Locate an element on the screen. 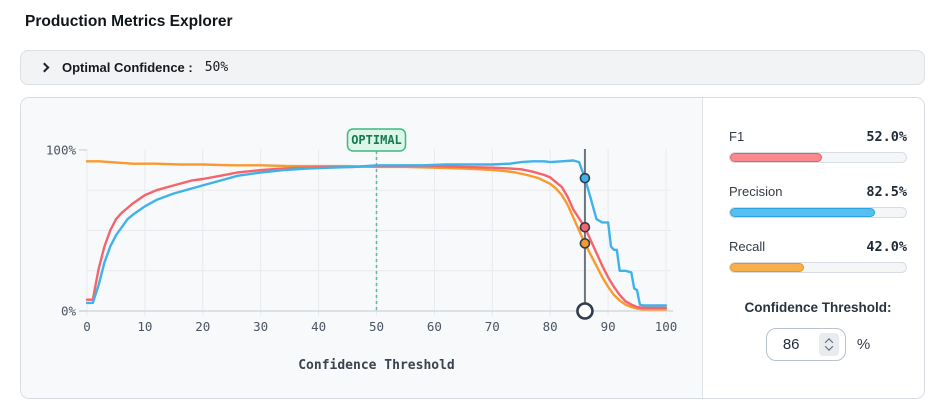 Image resolution: width=945 pixels, height=414 pixels. metric-label: F1 is located at coordinates (737, 136).